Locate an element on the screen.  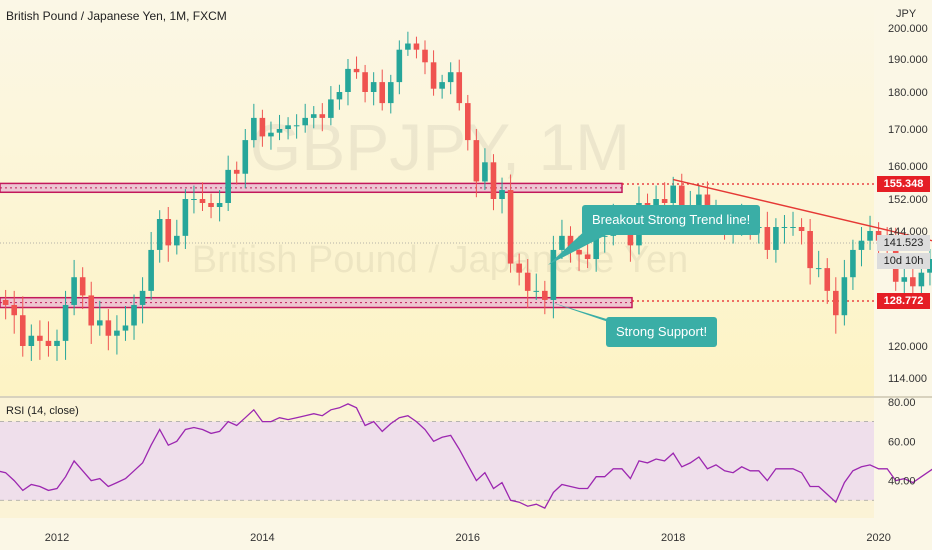
breakout-callout: Breakout Strong Trend line! is located at coordinates (671, 220).